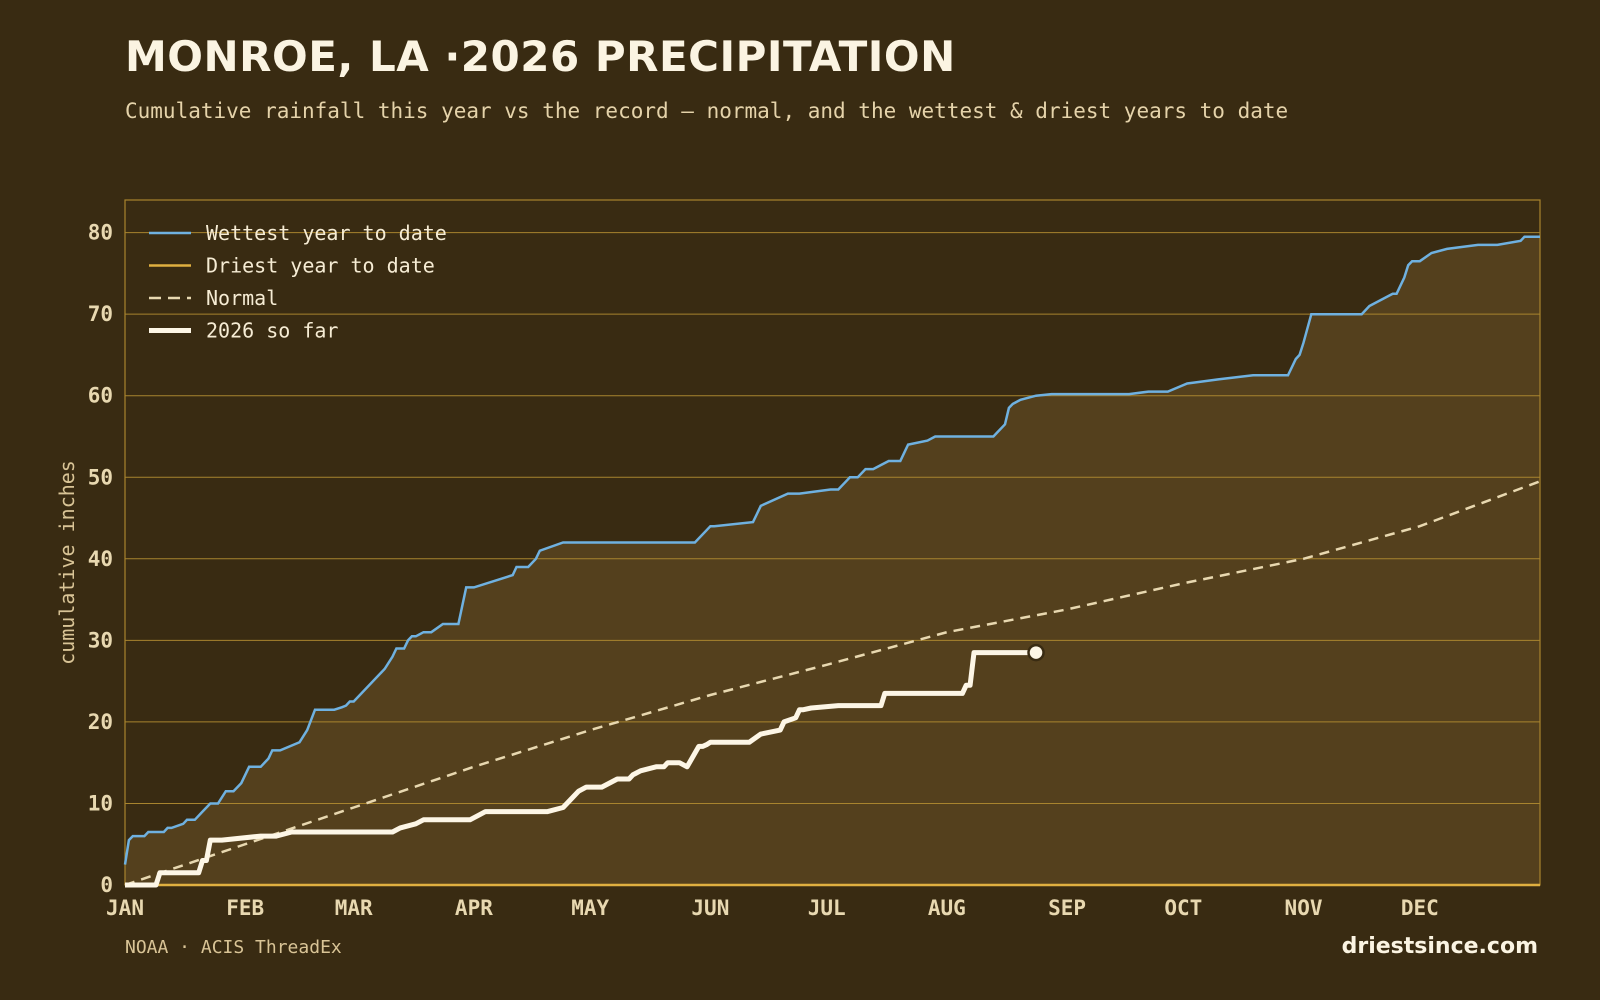  I want to click on y-tick-label: 0, so click(106, 885).